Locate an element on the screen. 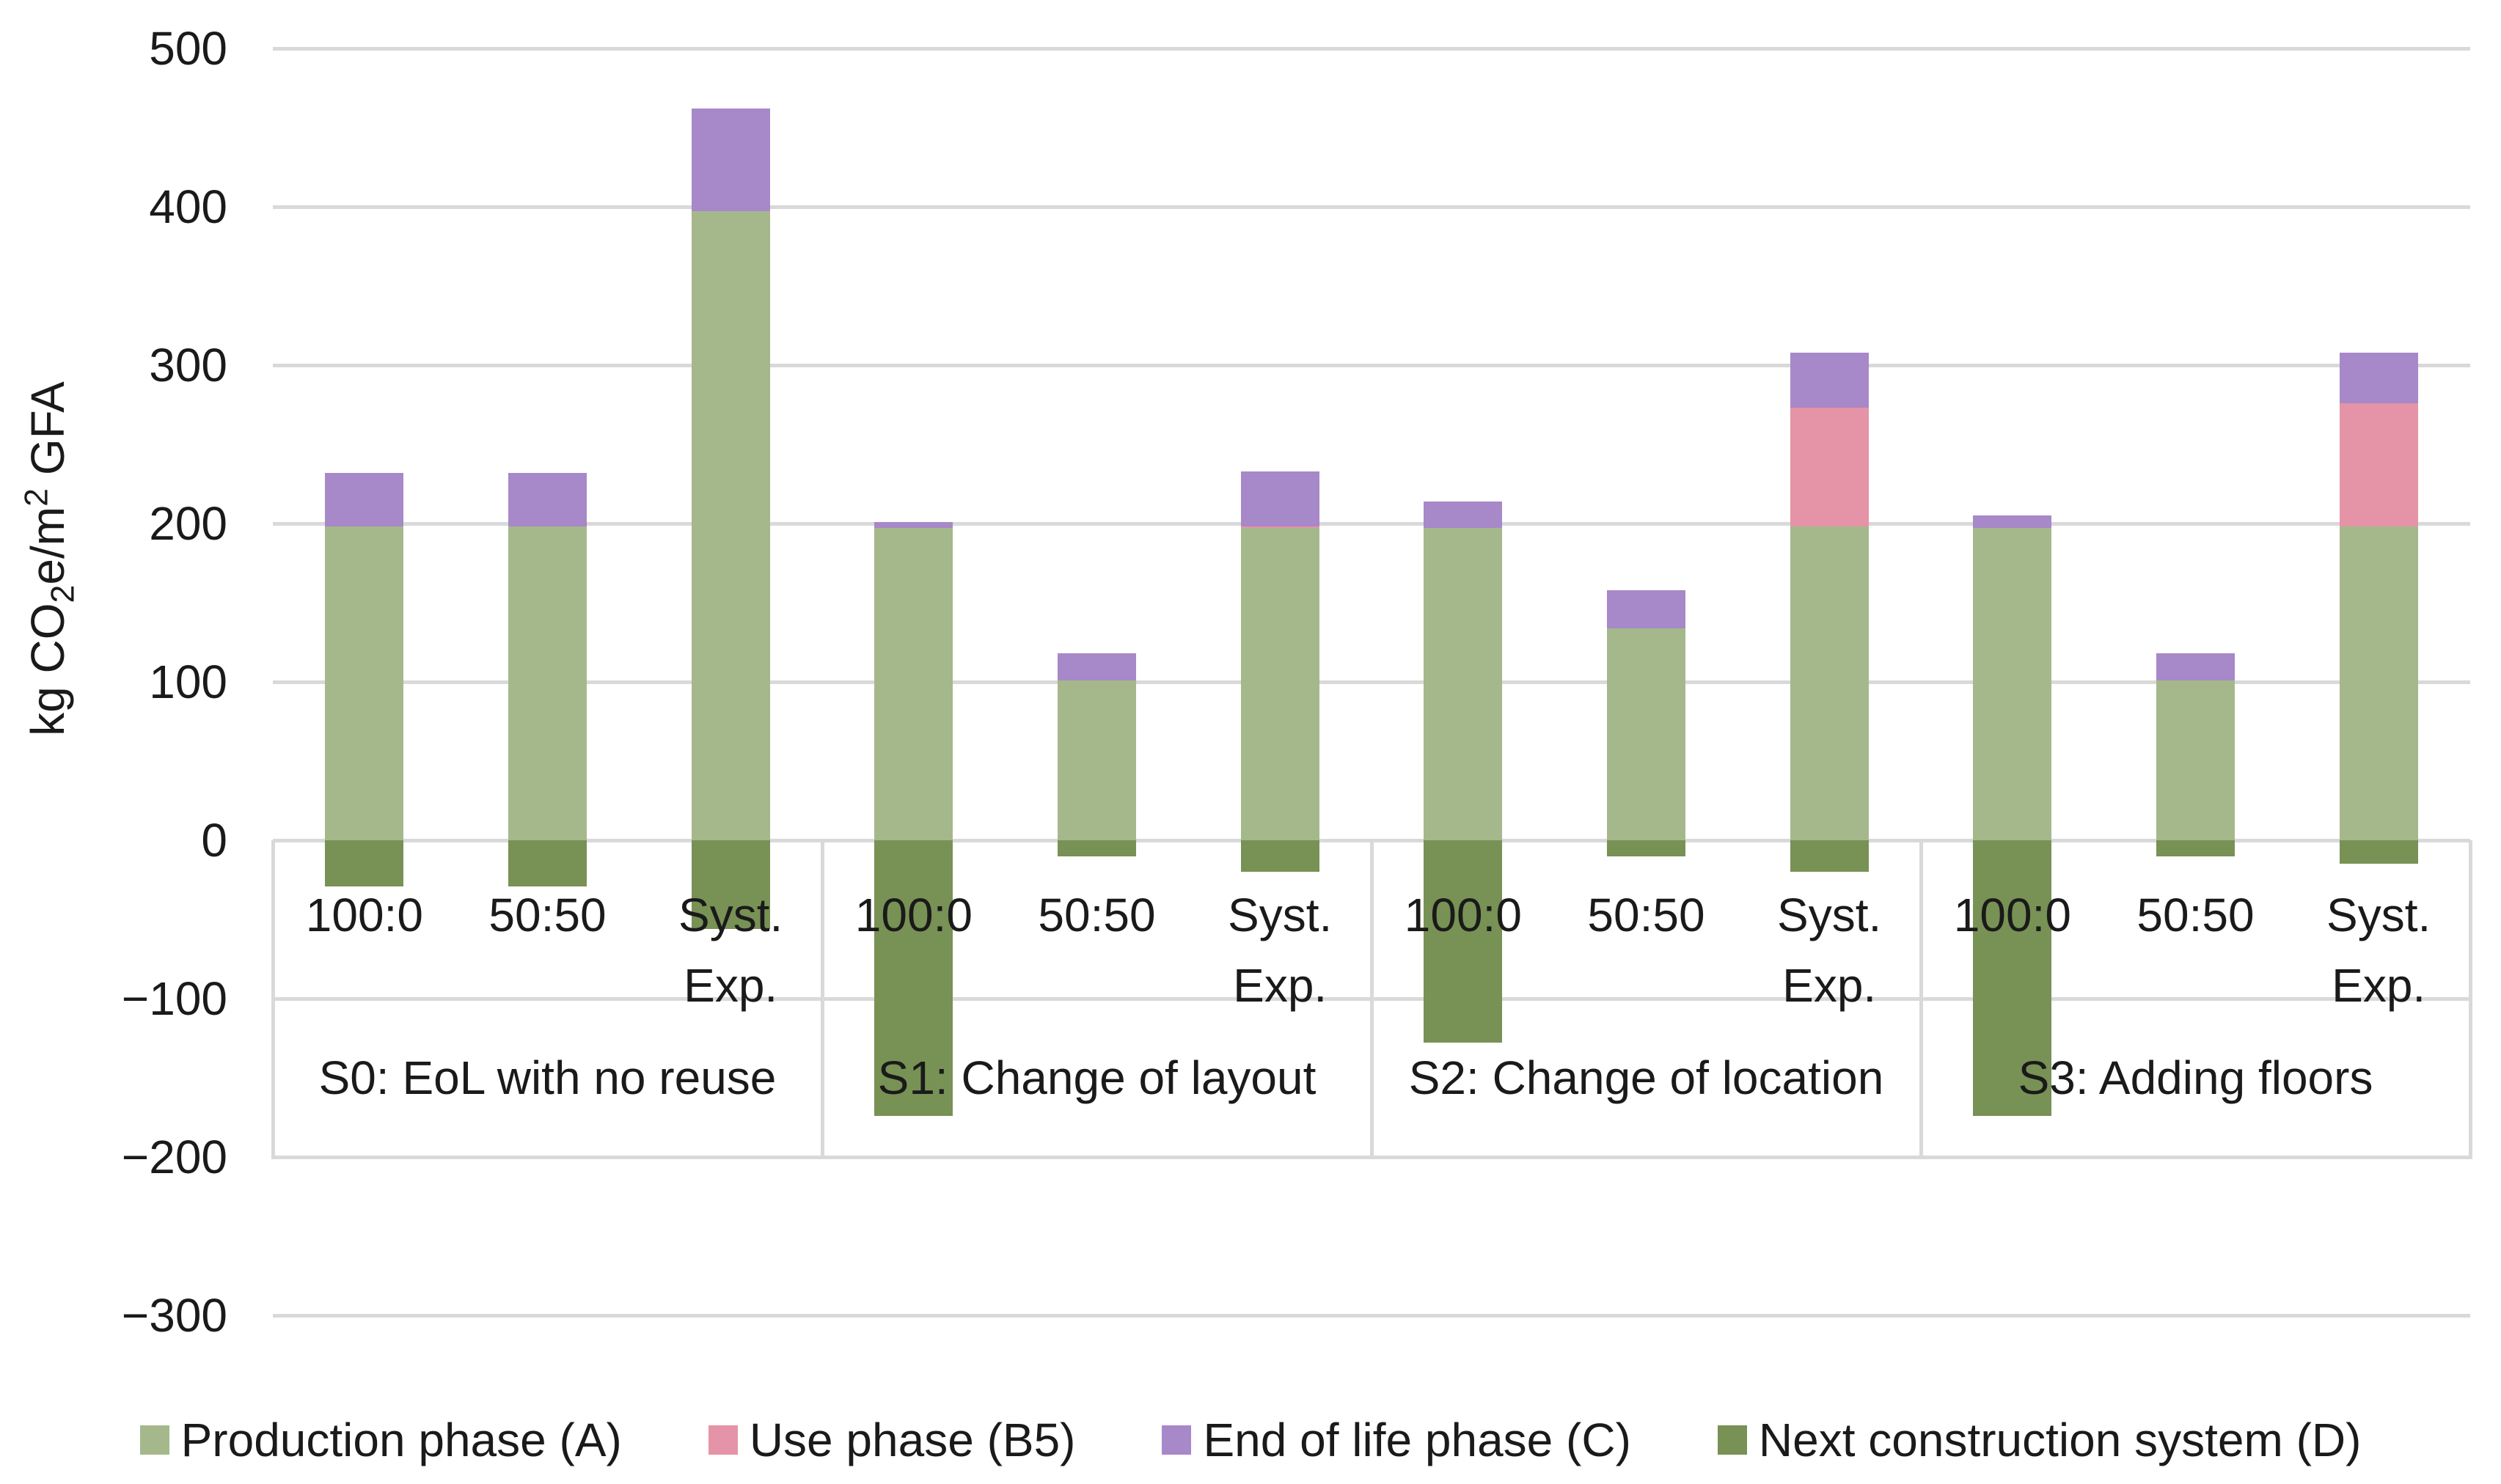  group-label: S1: Change of layout is located at coordinates (1097, 1077).